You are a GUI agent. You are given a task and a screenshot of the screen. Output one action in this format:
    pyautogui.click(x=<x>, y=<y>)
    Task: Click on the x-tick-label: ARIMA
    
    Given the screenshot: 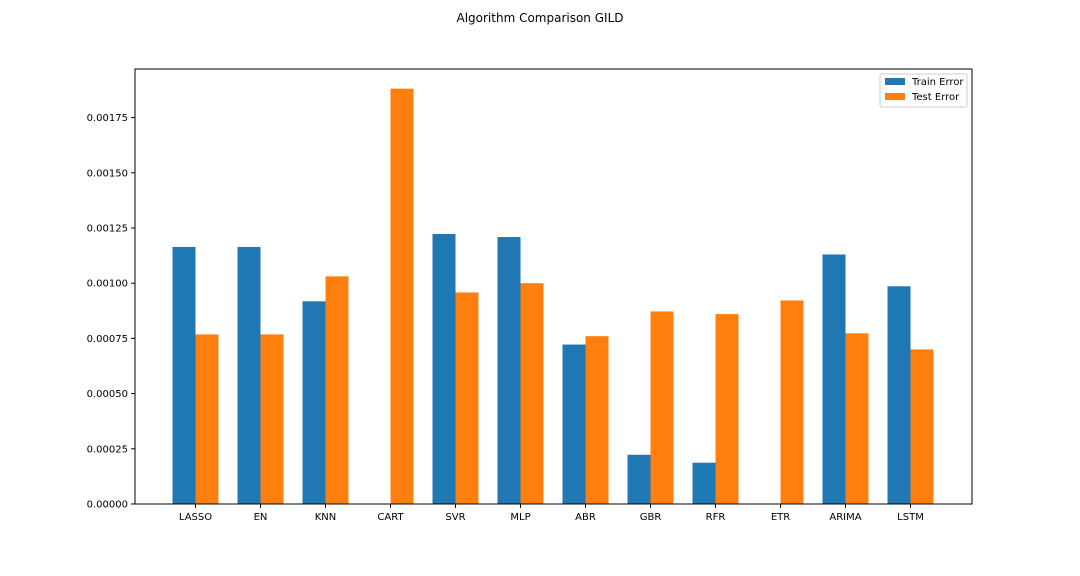 What is the action you would take?
    pyautogui.click(x=845, y=517)
    